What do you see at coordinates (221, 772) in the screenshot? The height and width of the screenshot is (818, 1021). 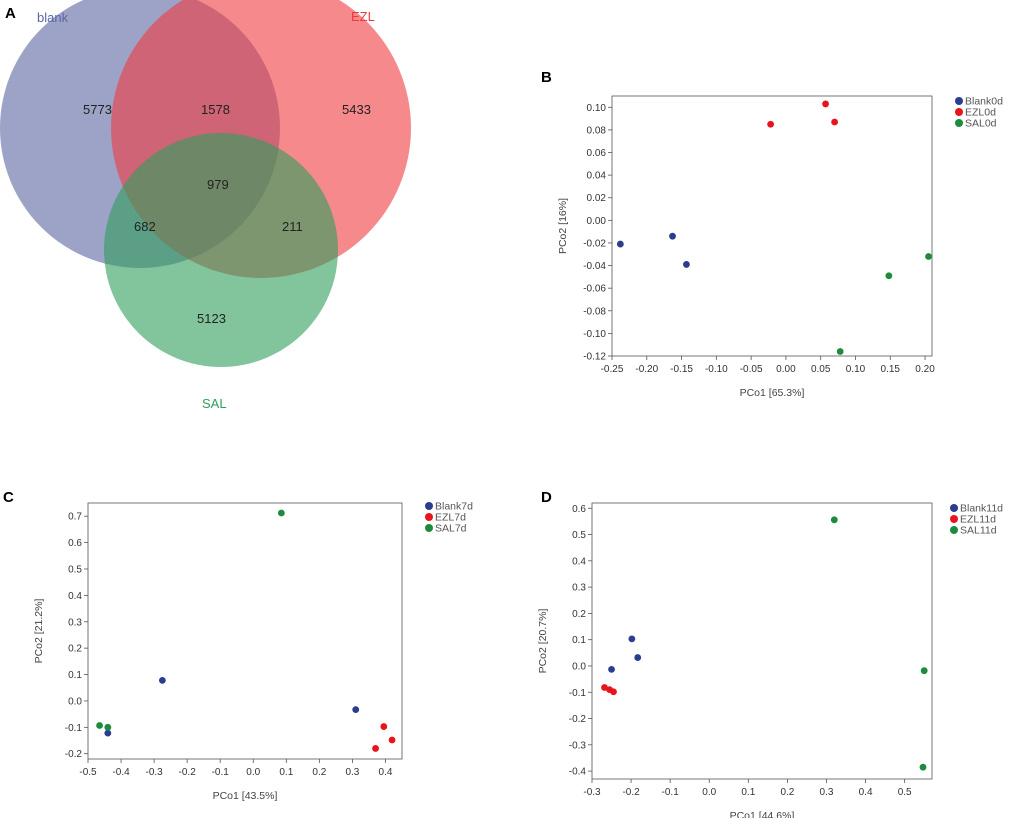 I see `panel-c-x-tick-label: -0.1` at bounding box center [221, 772].